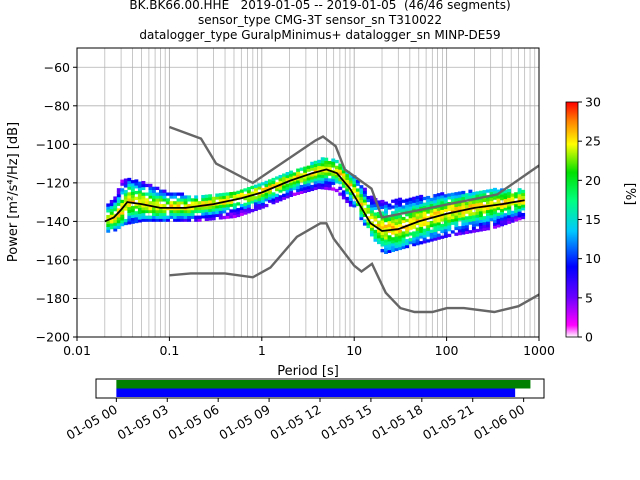  I want to click on y-tick-label: −120, so click(53, 182).